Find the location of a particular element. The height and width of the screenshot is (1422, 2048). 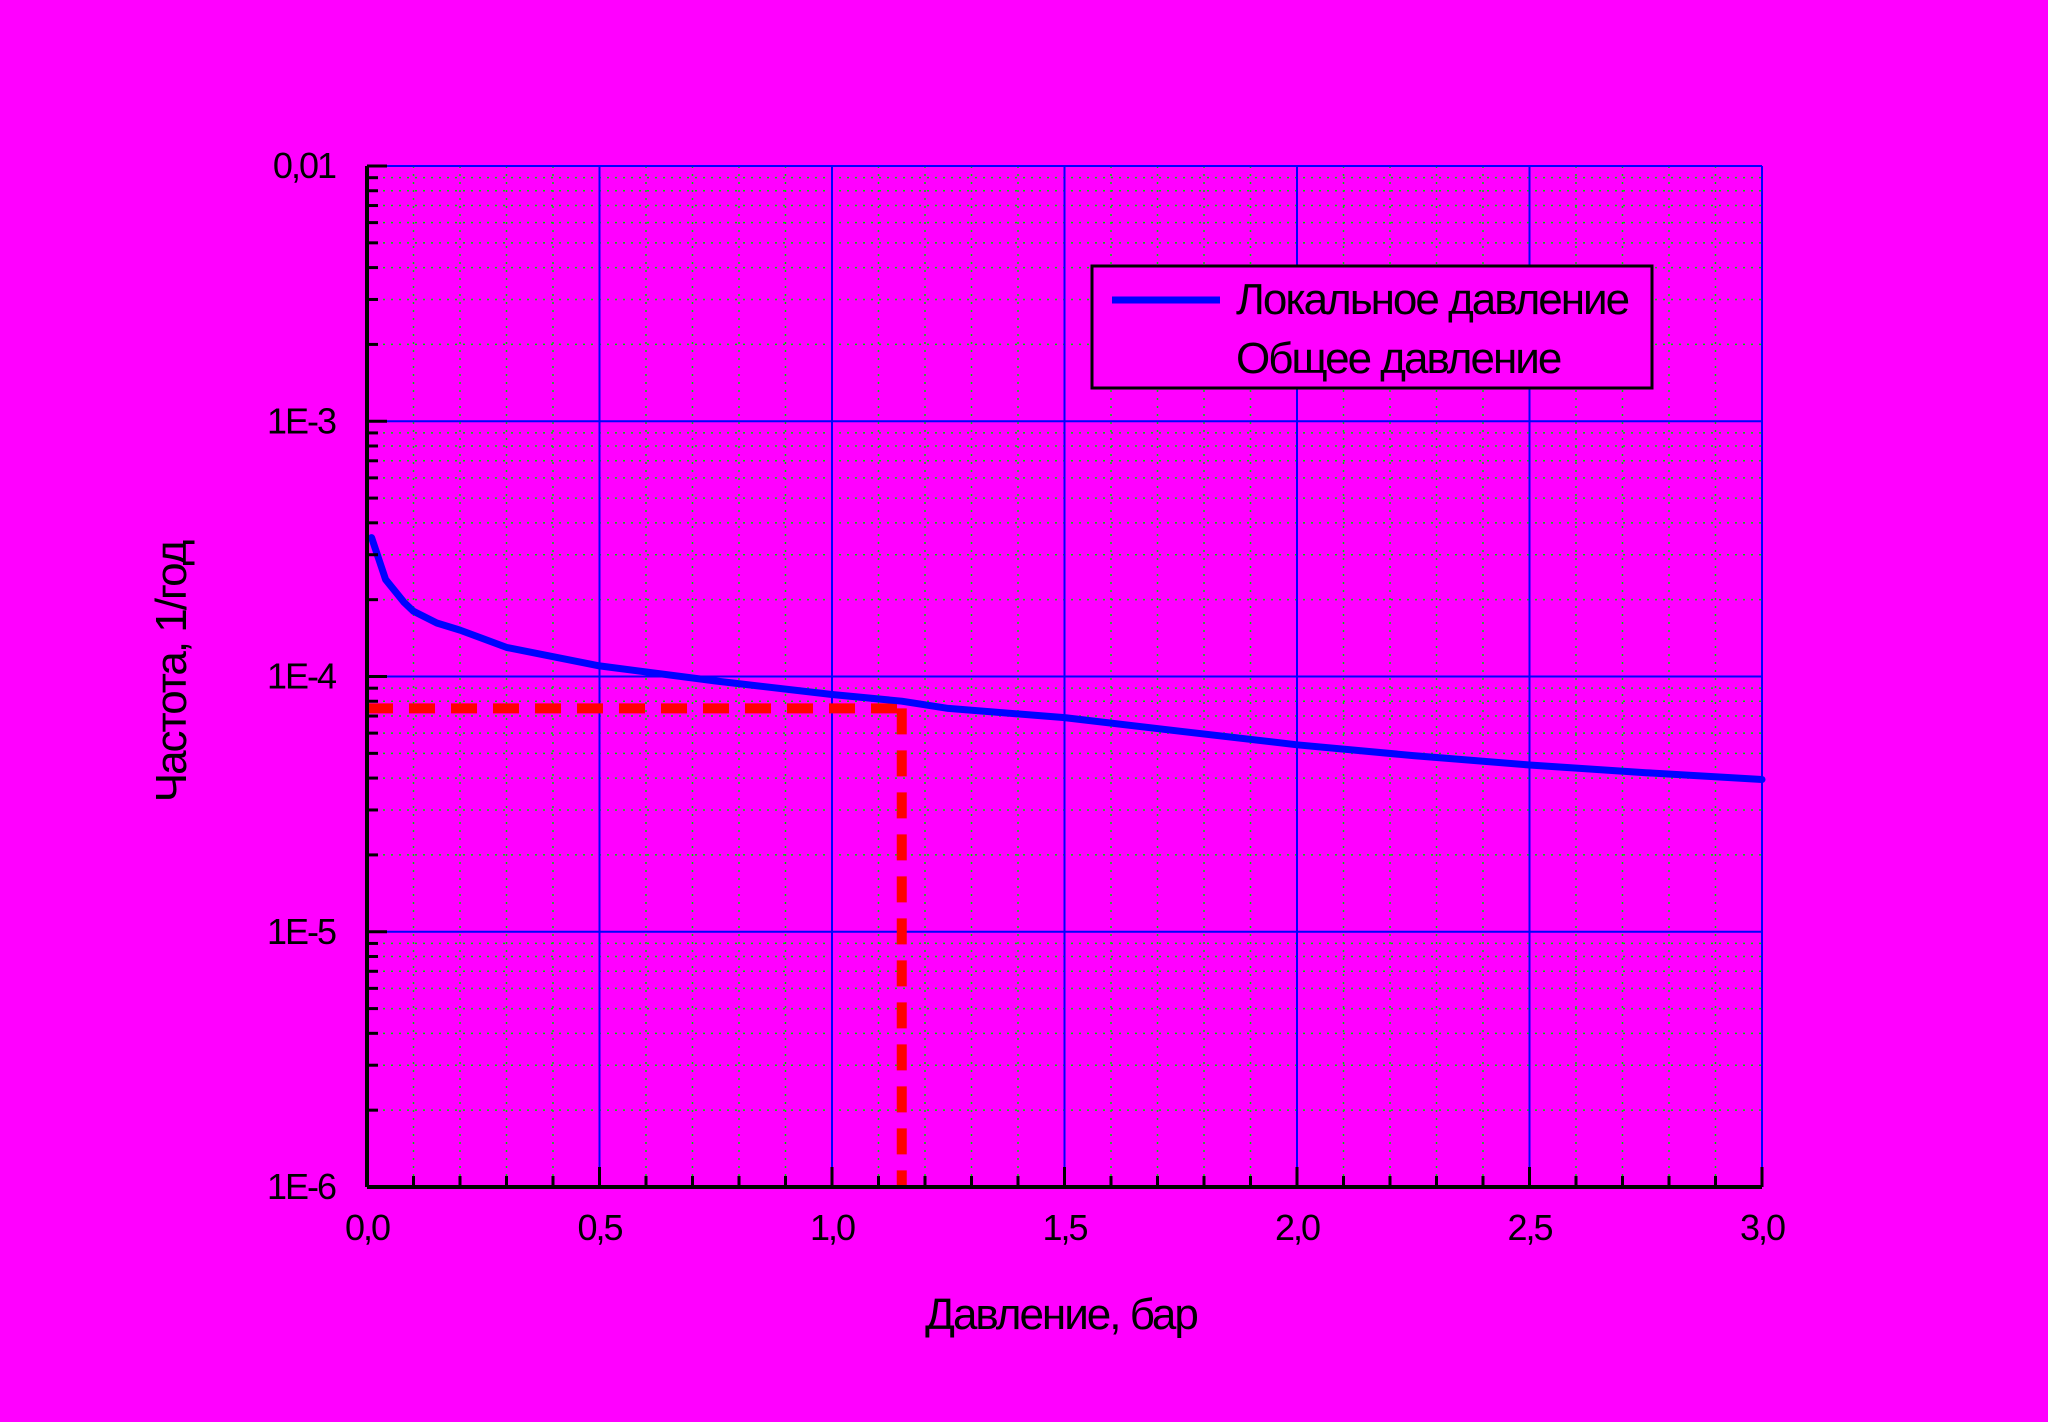

y-tick-label: 1E-3 is located at coordinates (301, 420).